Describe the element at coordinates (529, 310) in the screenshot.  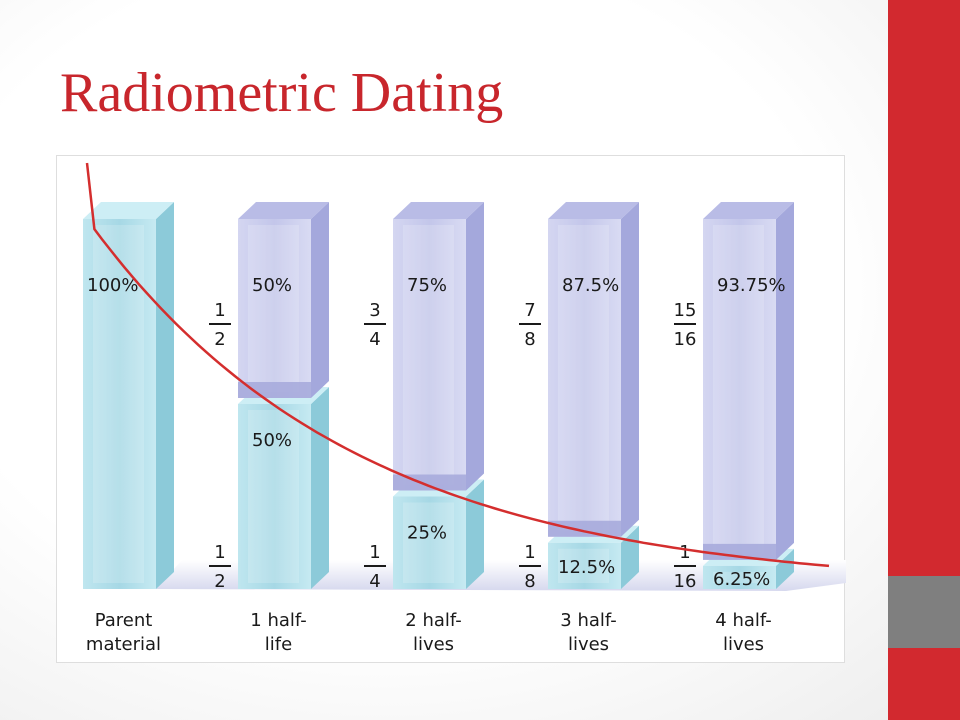
I see `svg-text: 7` at that location.